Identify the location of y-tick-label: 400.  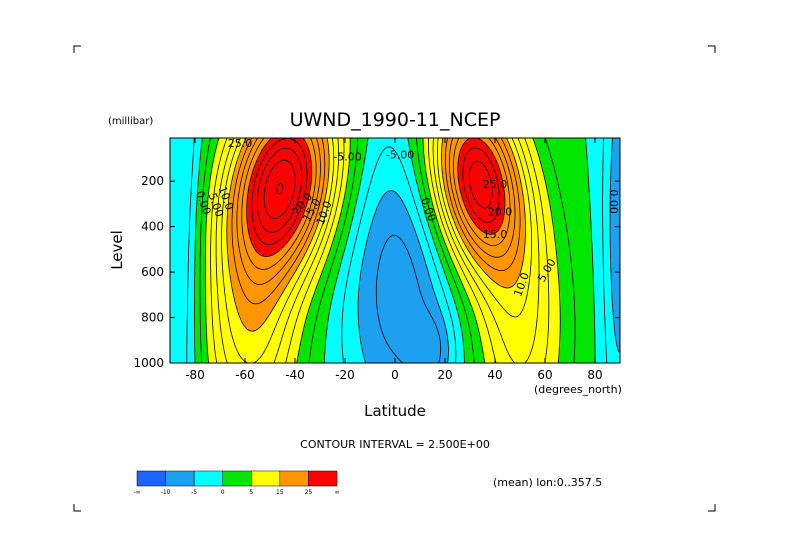
(152, 227).